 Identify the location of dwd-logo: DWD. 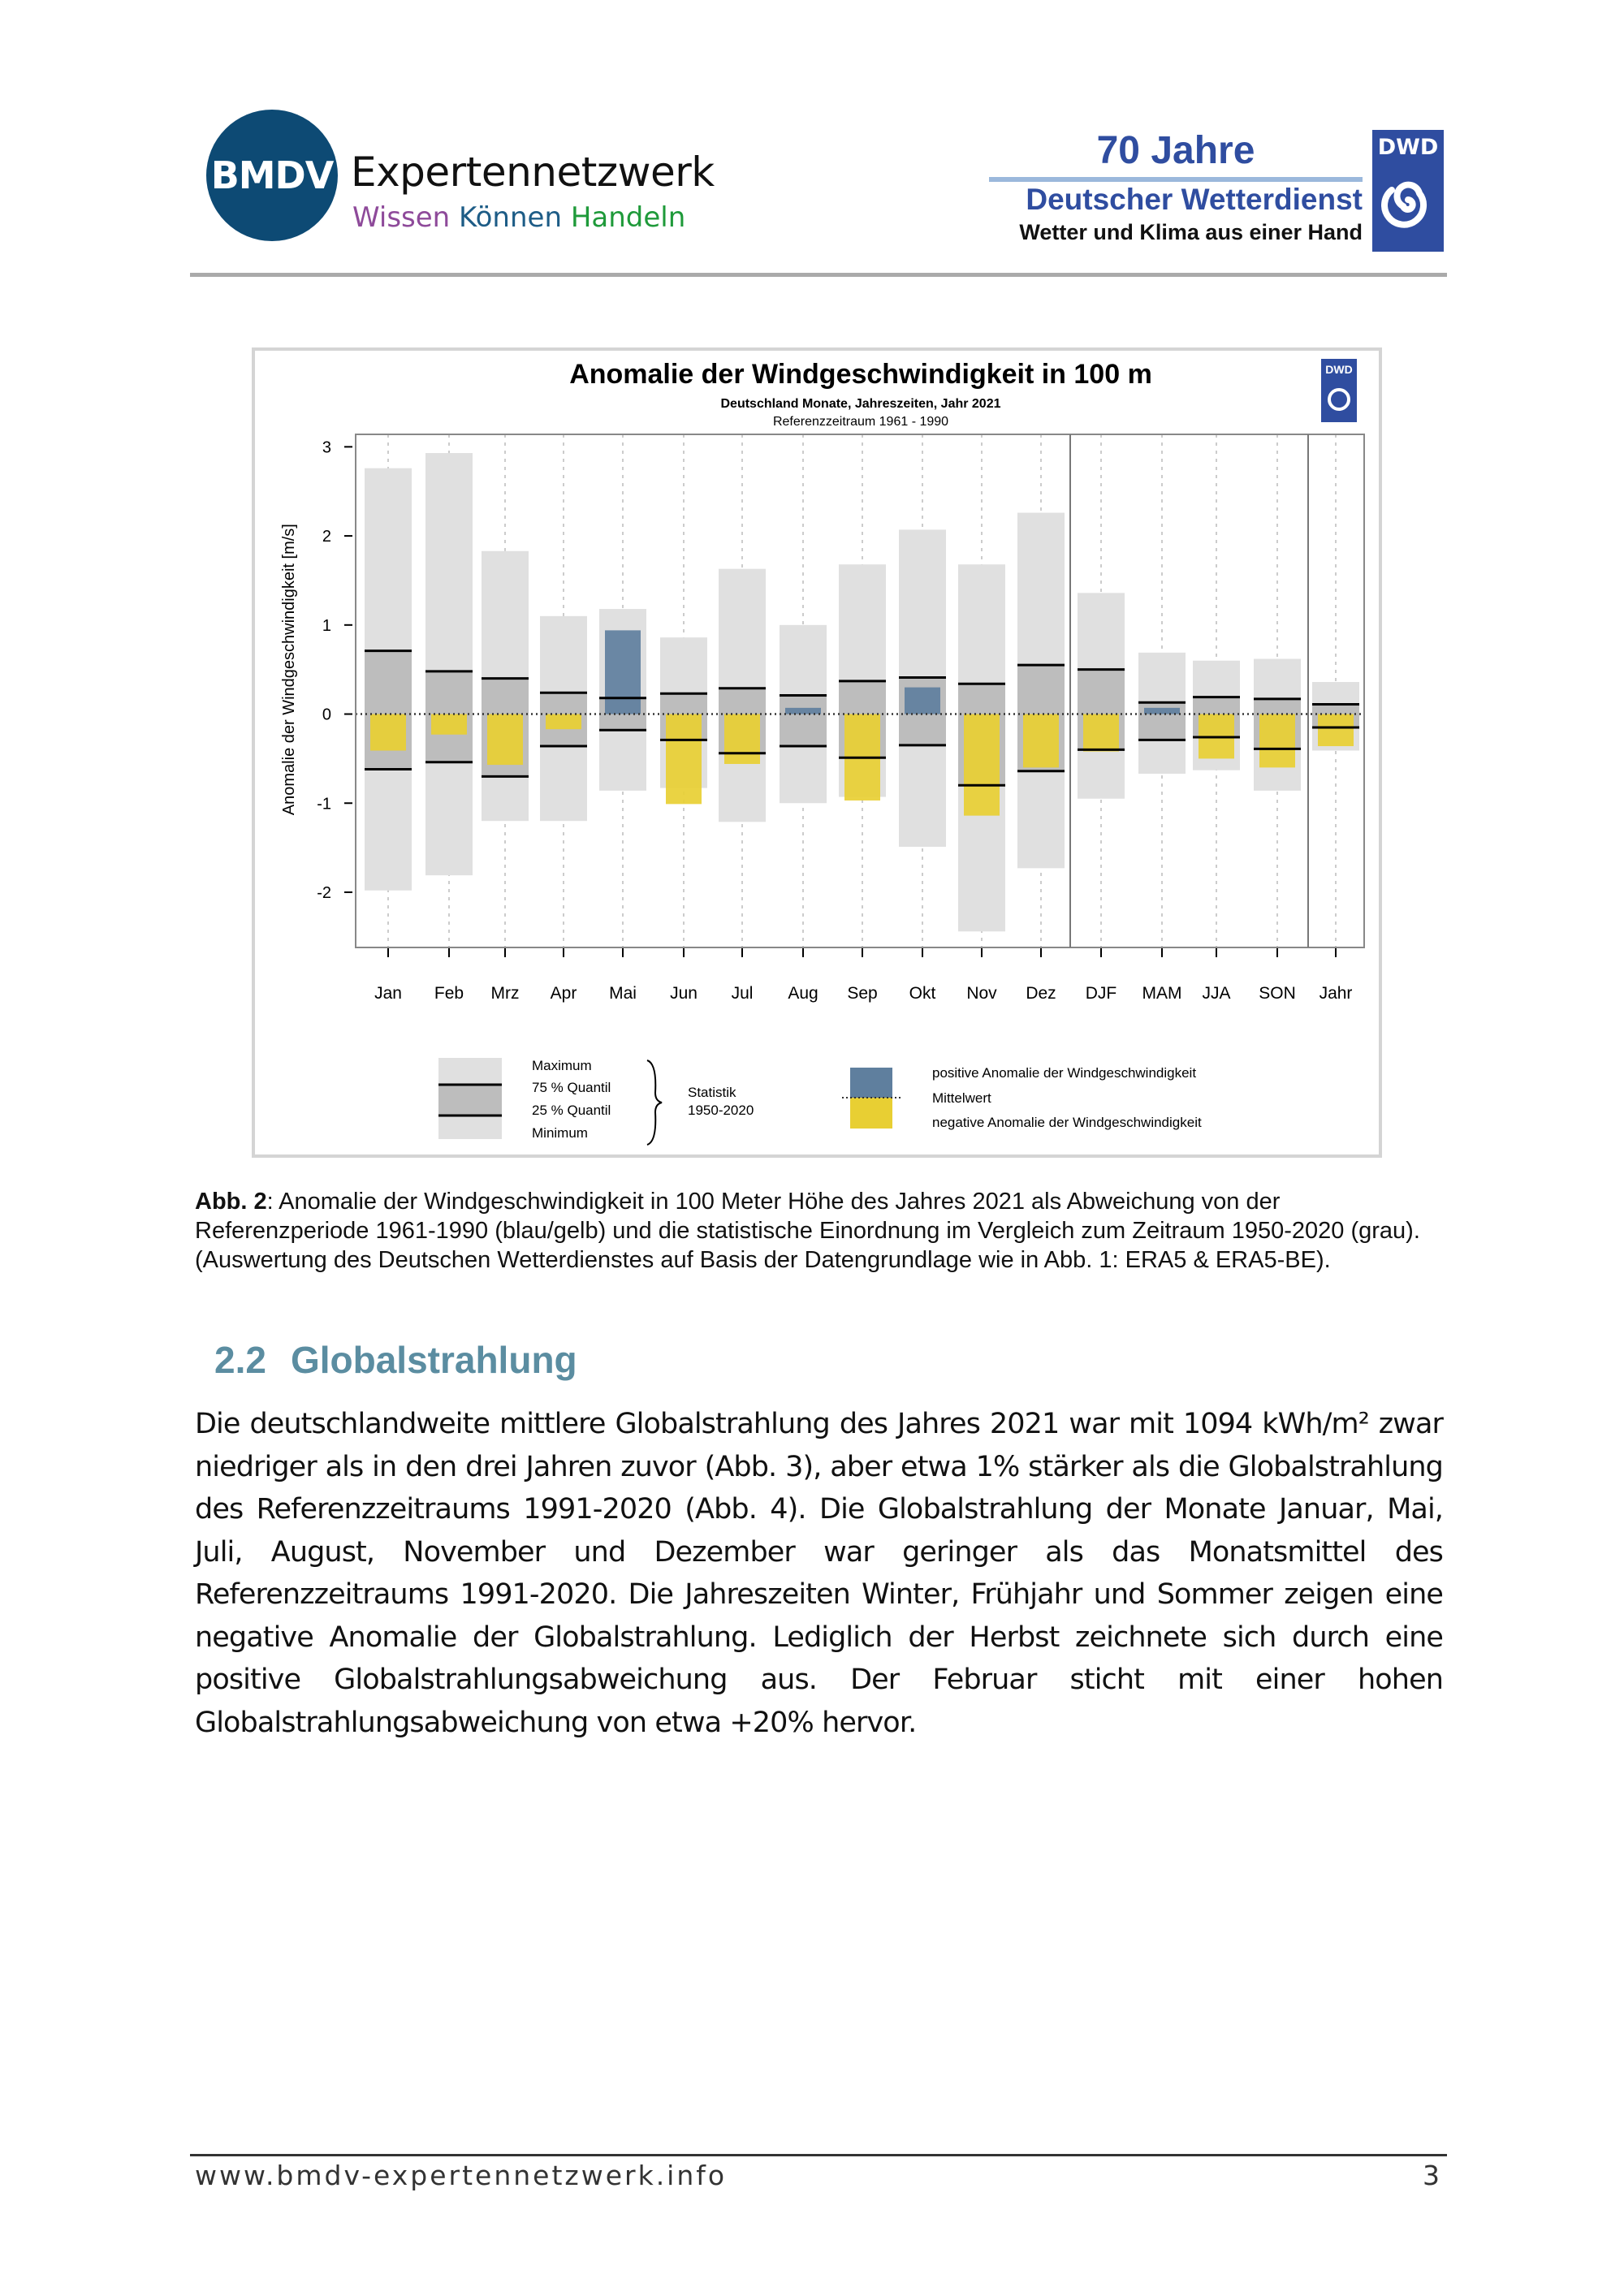
(1408, 191).